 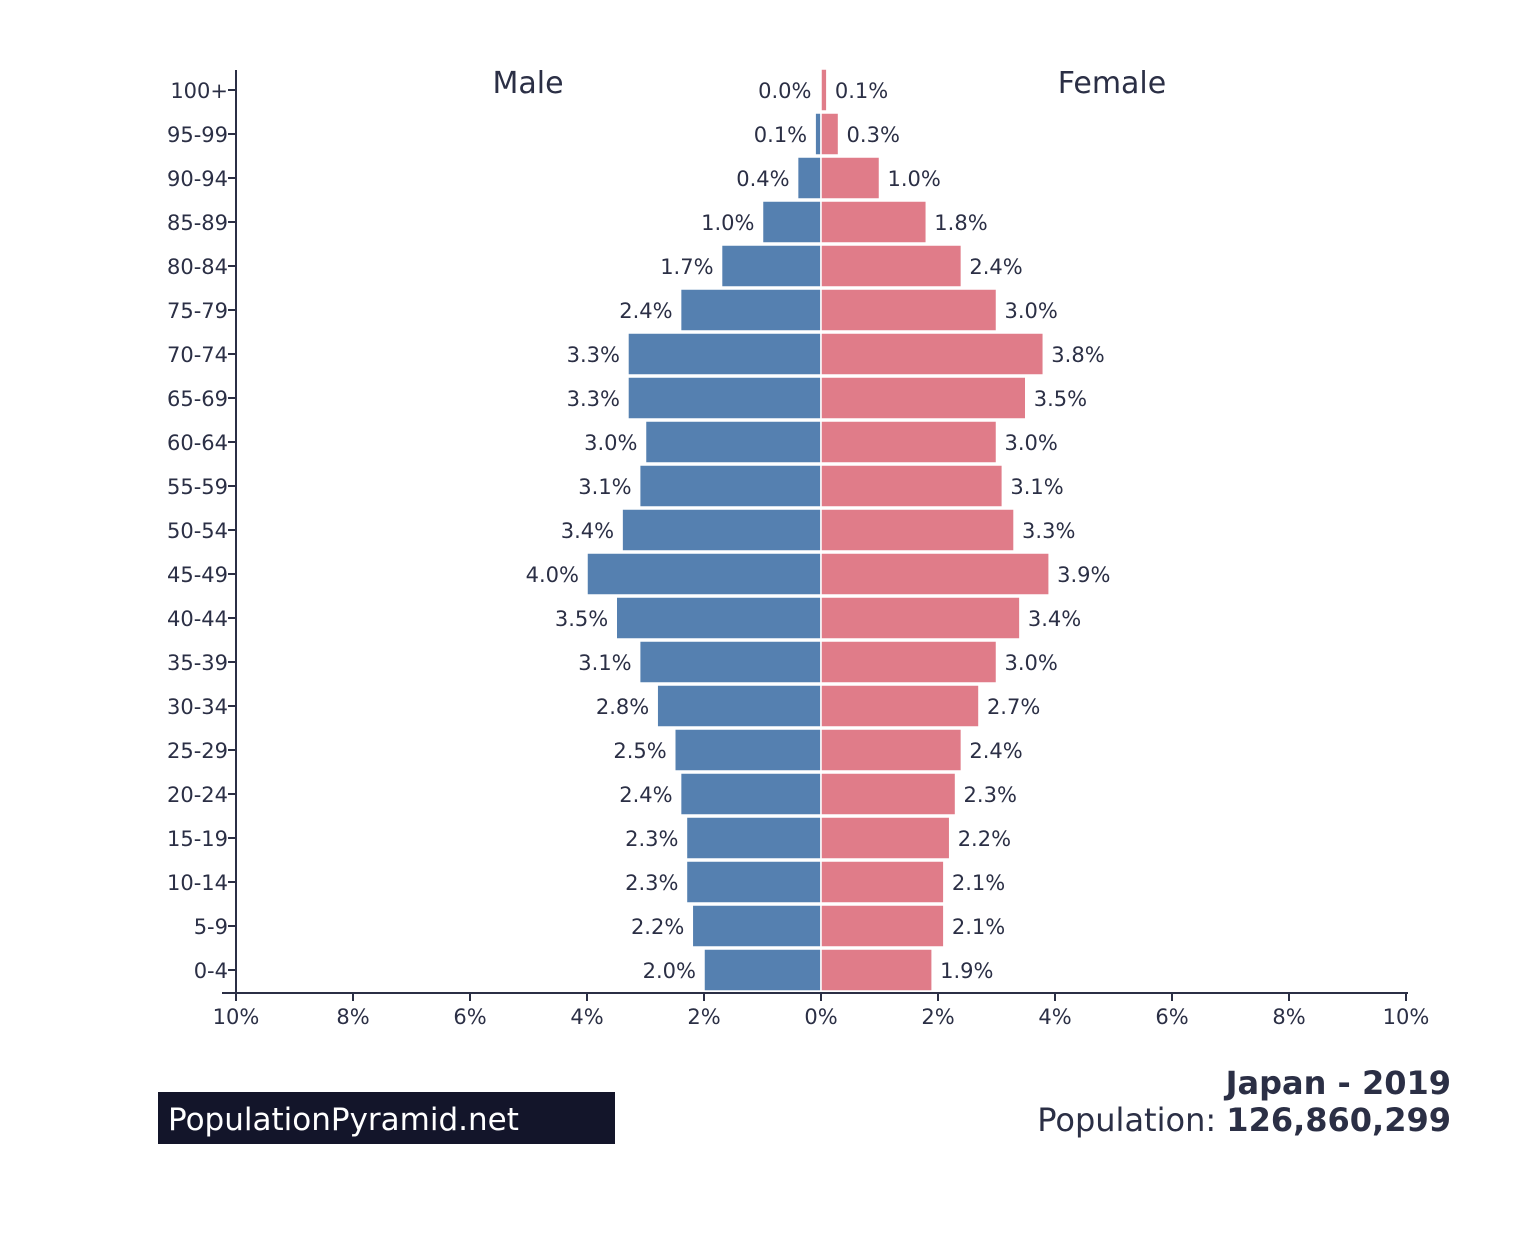 What do you see at coordinates (581, 619) in the screenshot?
I see `male-value-label: 3.5%` at bounding box center [581, 619].